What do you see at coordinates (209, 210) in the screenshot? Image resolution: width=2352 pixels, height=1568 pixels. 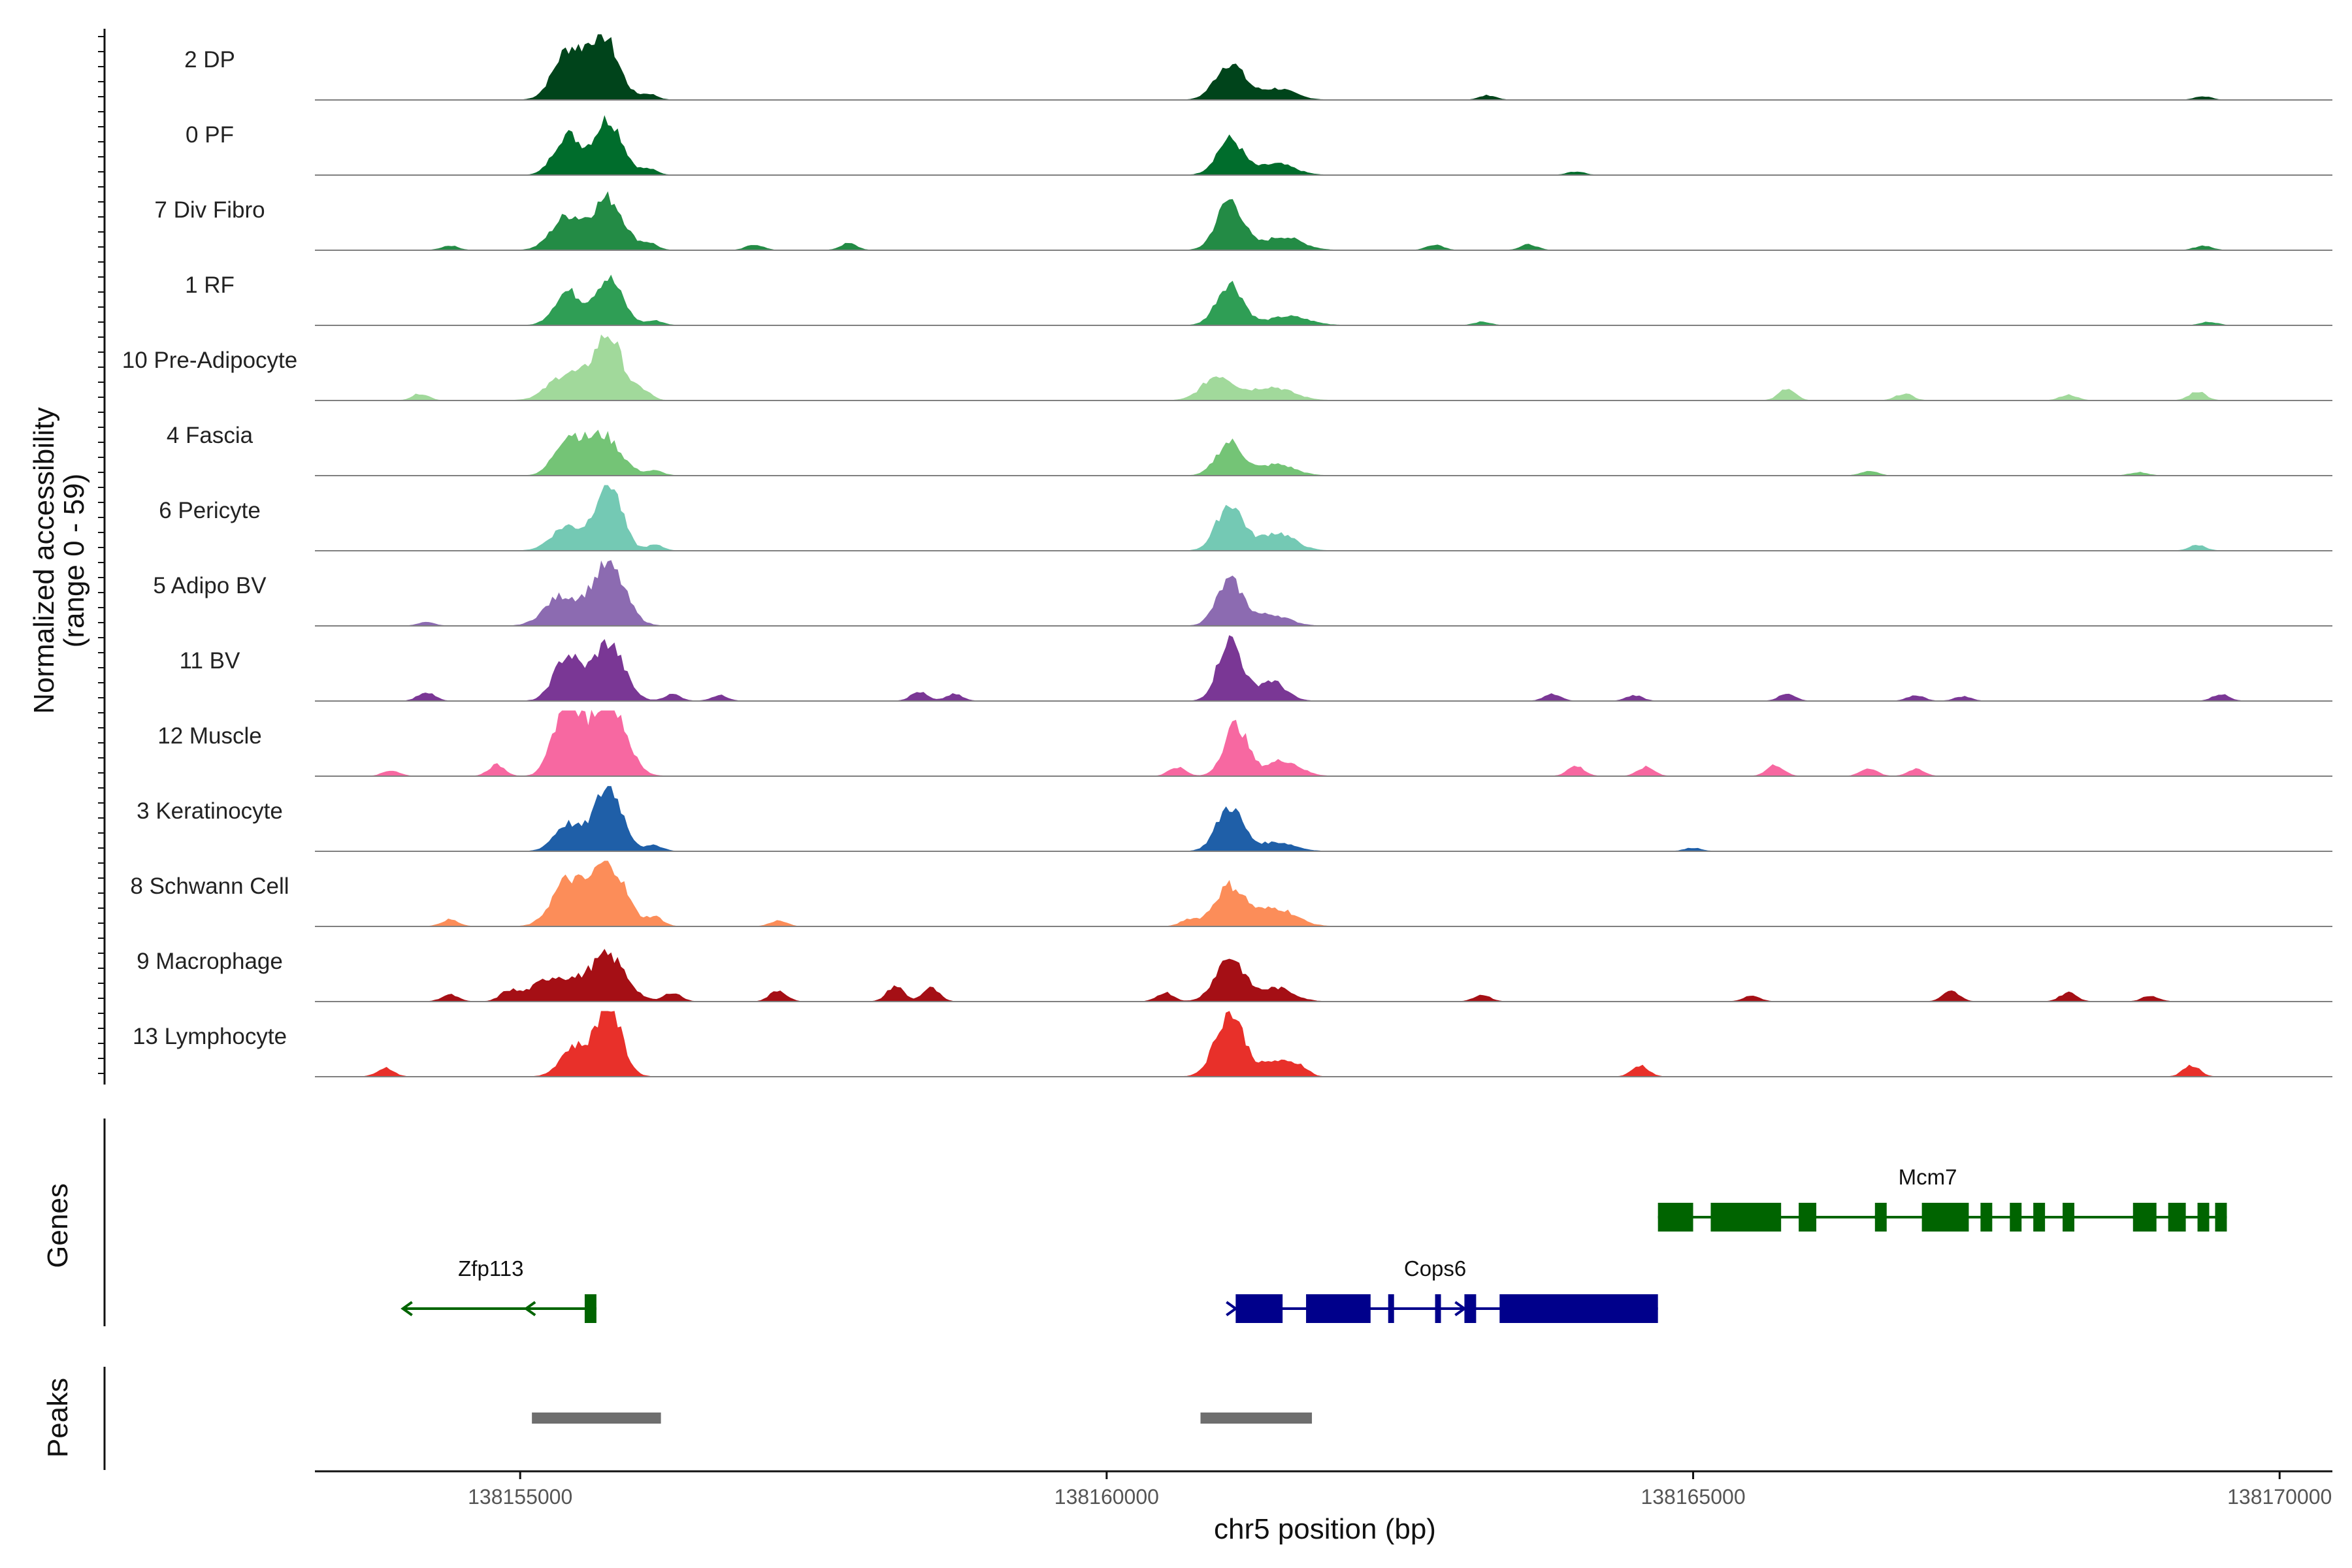 I see `track-label: 7 Div Fibro` at bounding box center [209, 210].